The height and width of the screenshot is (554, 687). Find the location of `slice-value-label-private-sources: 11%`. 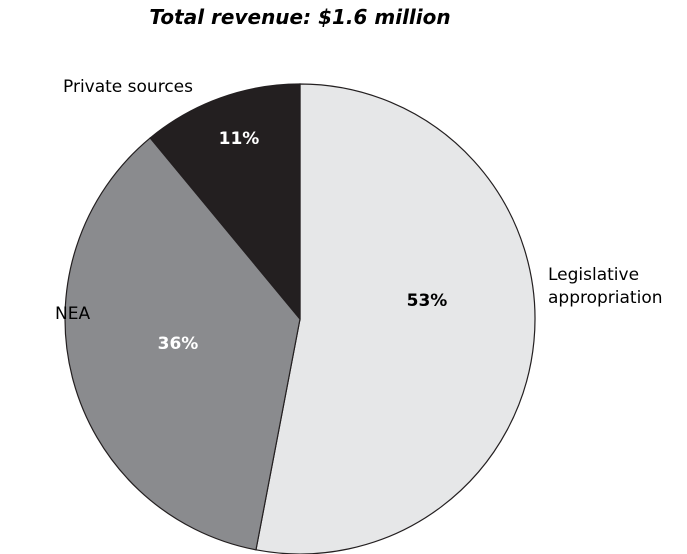

slice-value-label-private-sources: 11% is located at coordinates (239, 139).